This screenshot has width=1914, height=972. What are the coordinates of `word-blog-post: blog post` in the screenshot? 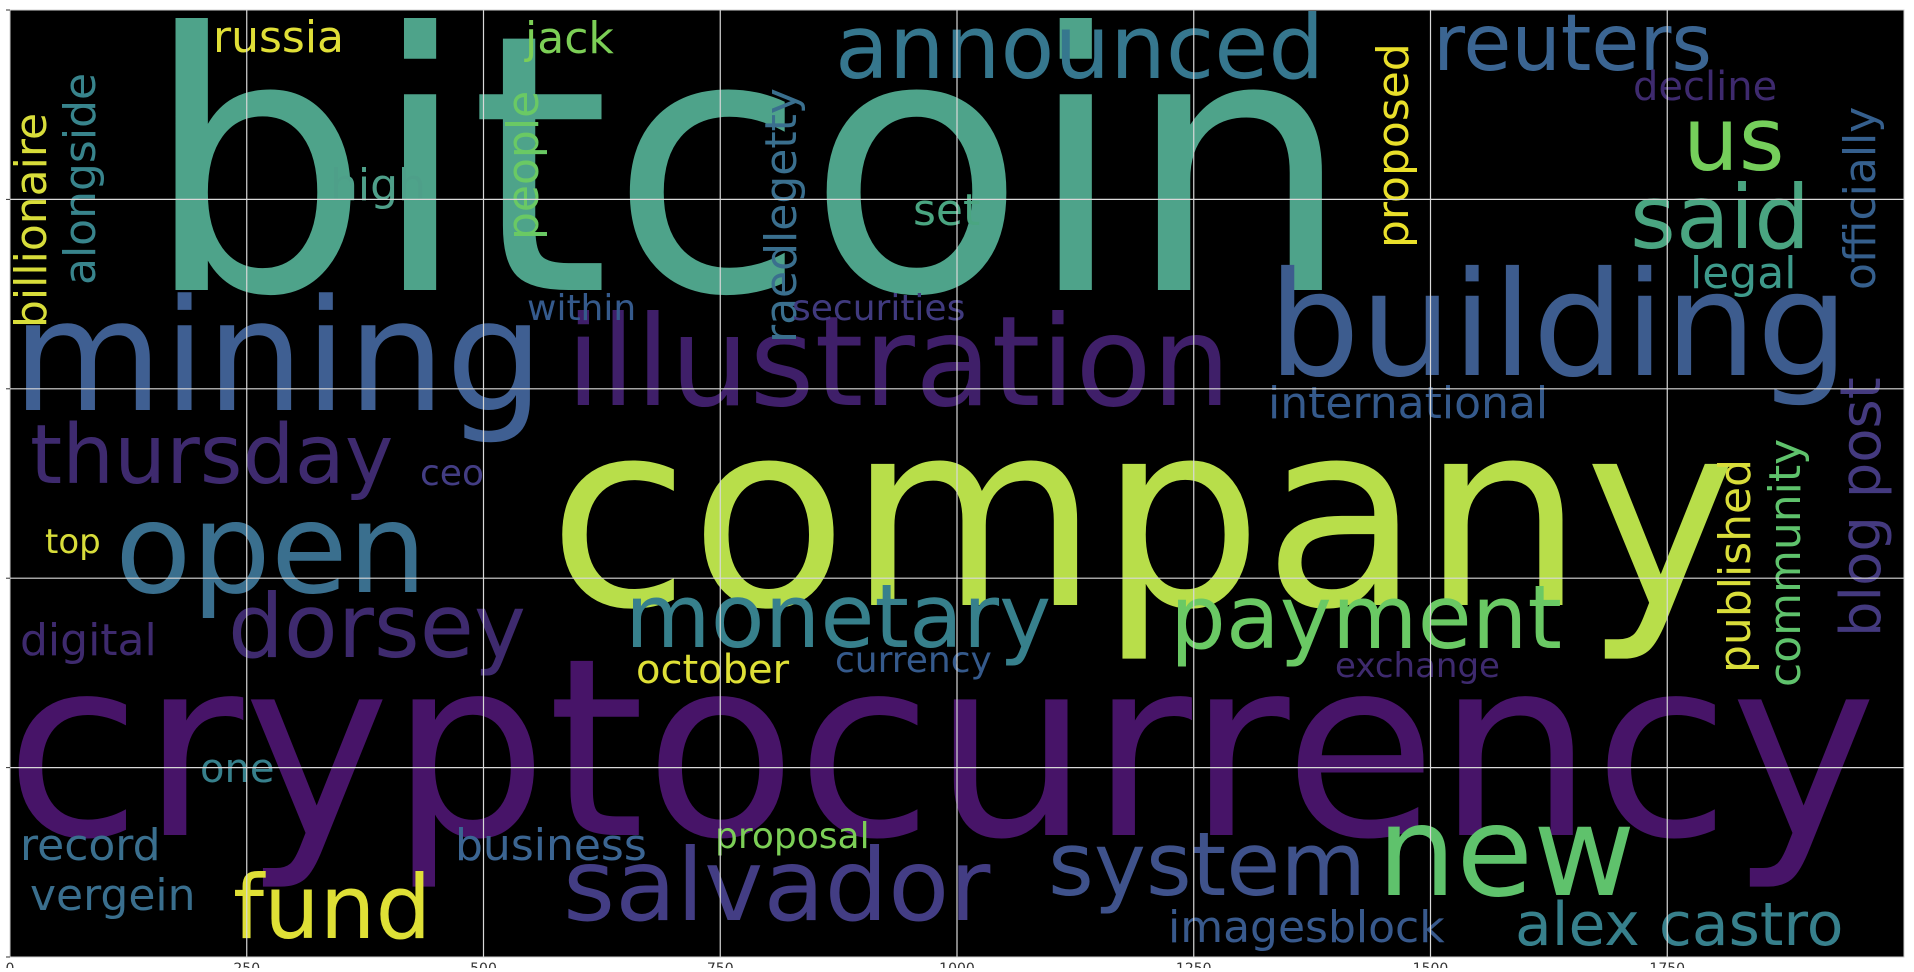 It's located at (1861, 507).